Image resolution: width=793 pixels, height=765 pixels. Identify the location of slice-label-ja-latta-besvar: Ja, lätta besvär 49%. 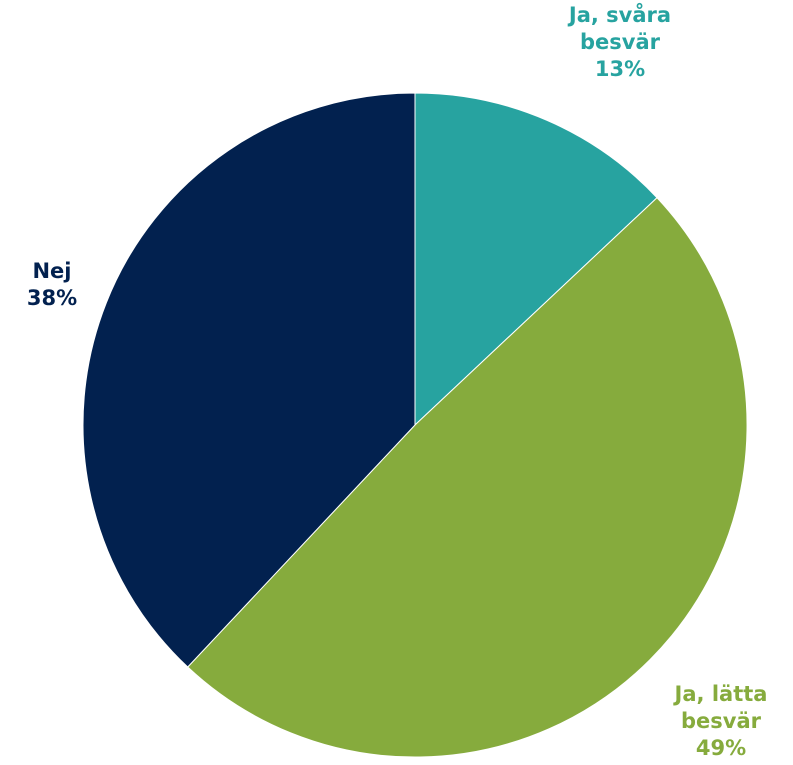
(721, 721).